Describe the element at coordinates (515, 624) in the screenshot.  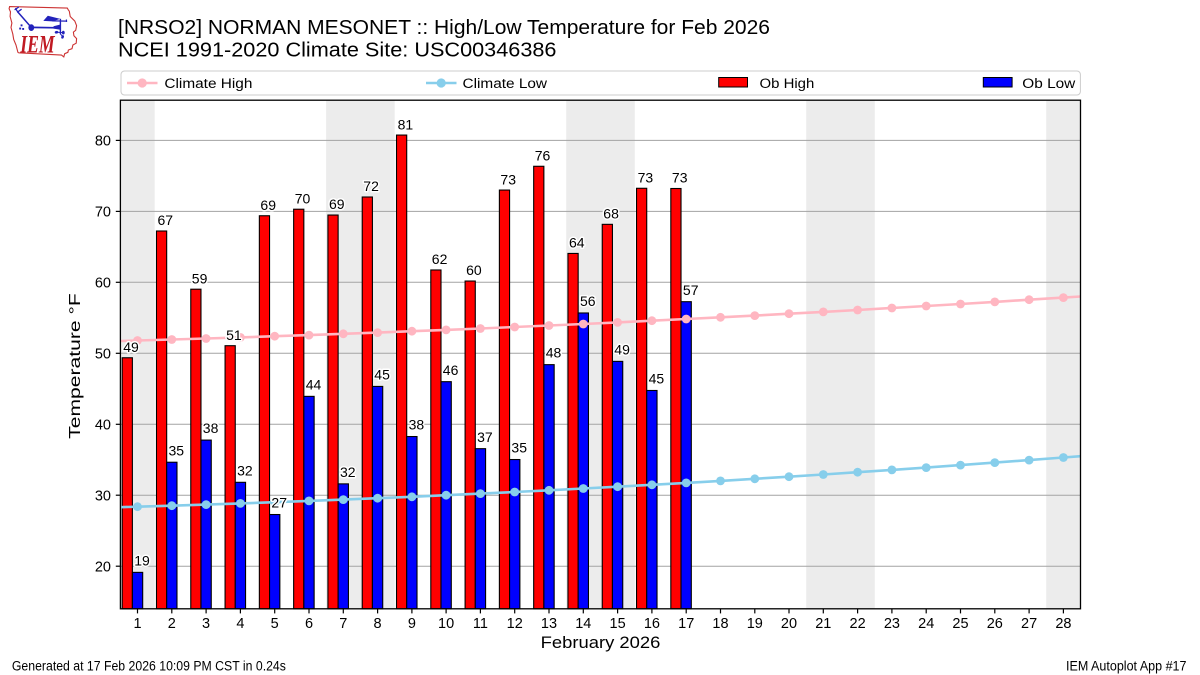
I see `svg-text: 12` at that location.